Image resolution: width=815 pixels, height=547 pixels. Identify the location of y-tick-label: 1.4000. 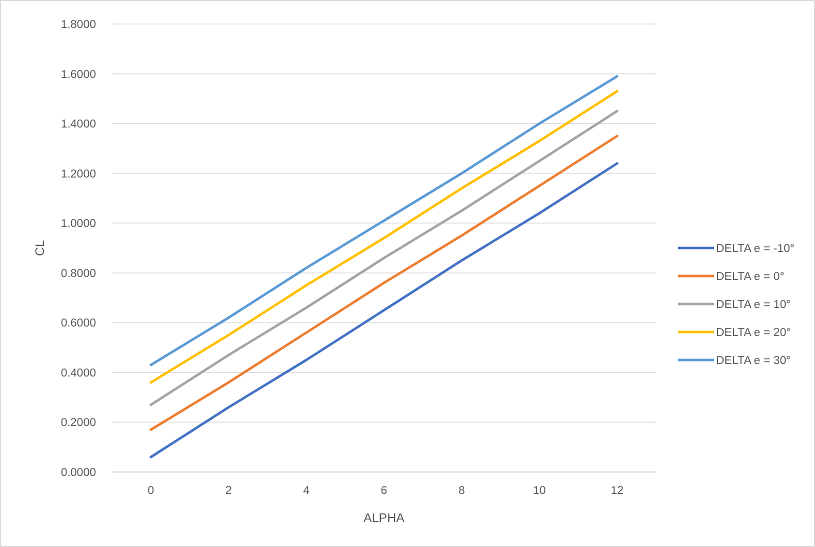
(78, 124).